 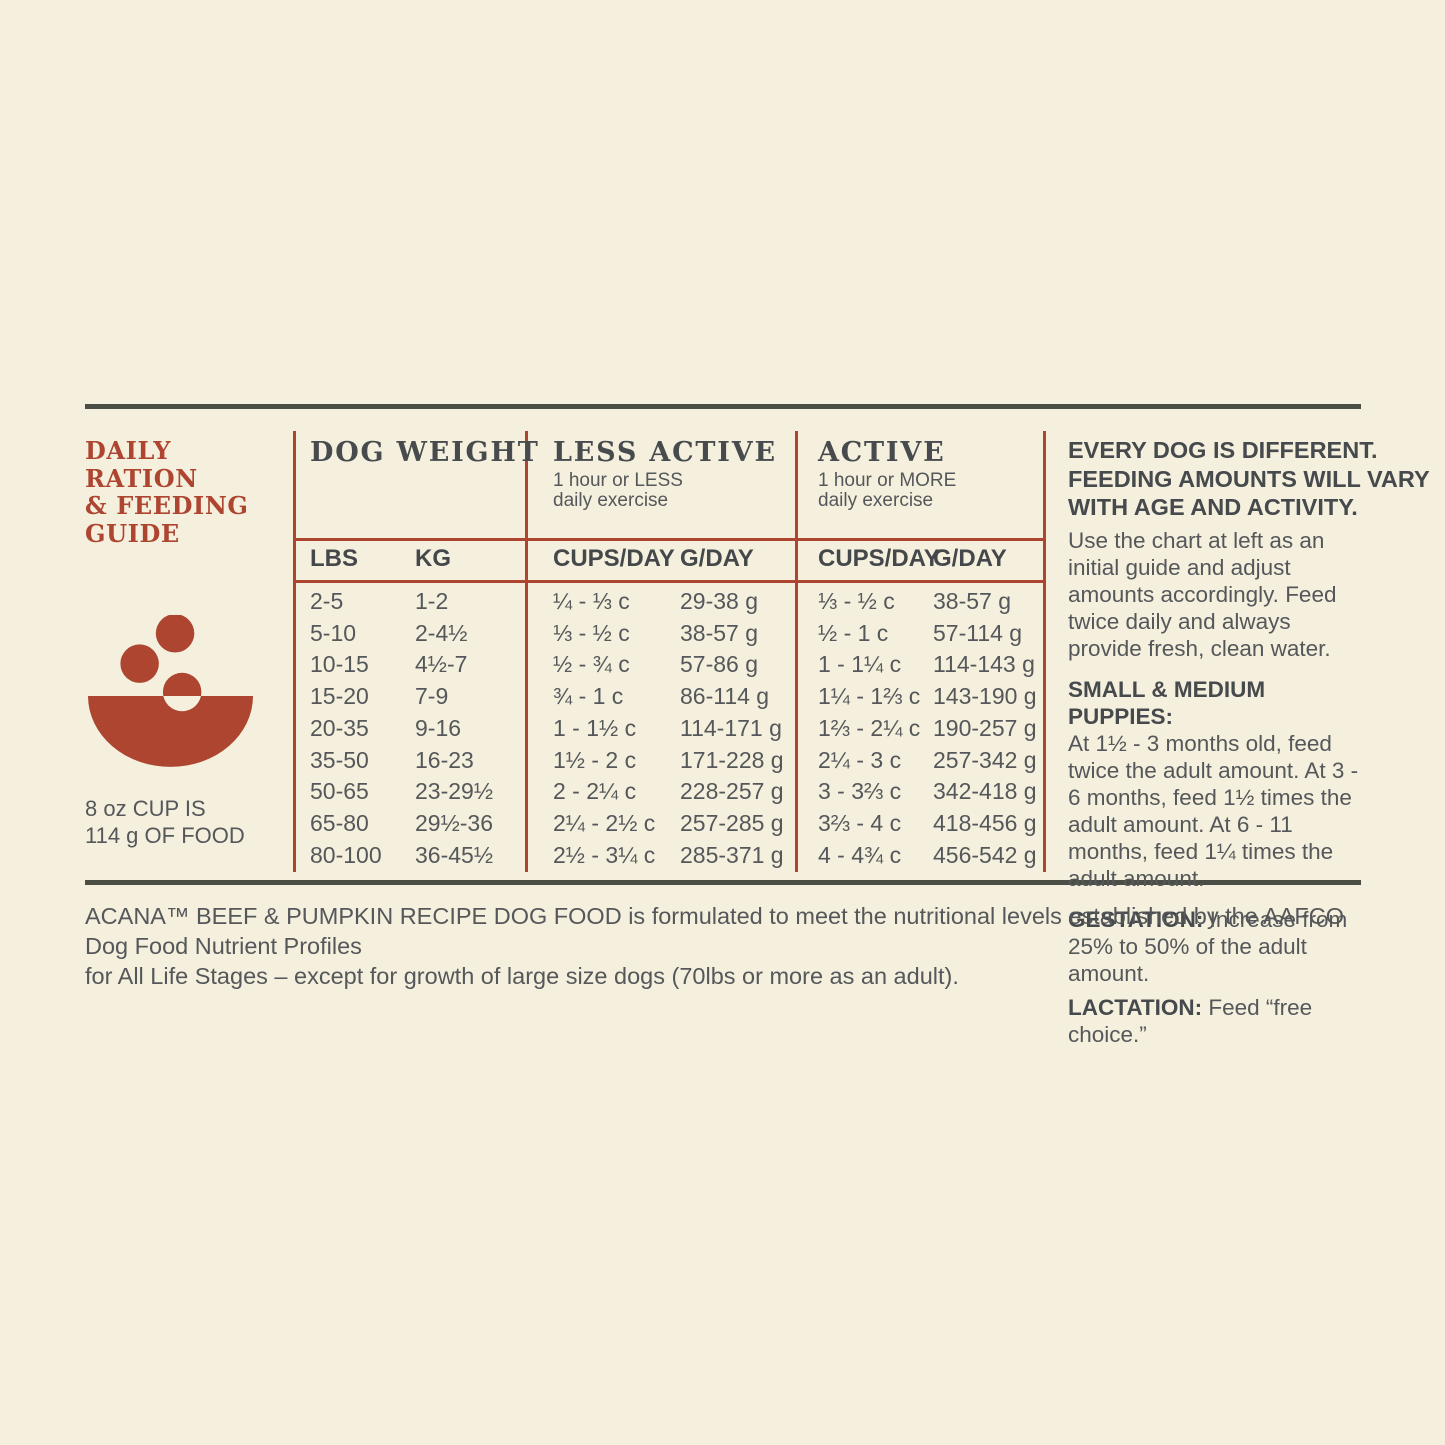 I want to click on page-title-line: & FEEDING, so click(x=167, y=505).